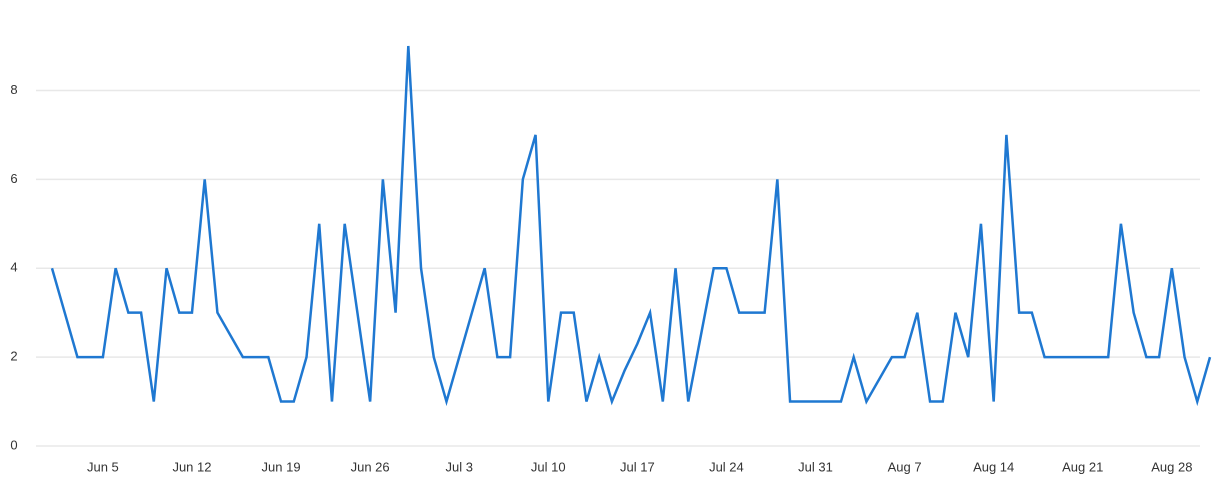  I want to click on x-tick-label: Aug 7, so click(905, 466).